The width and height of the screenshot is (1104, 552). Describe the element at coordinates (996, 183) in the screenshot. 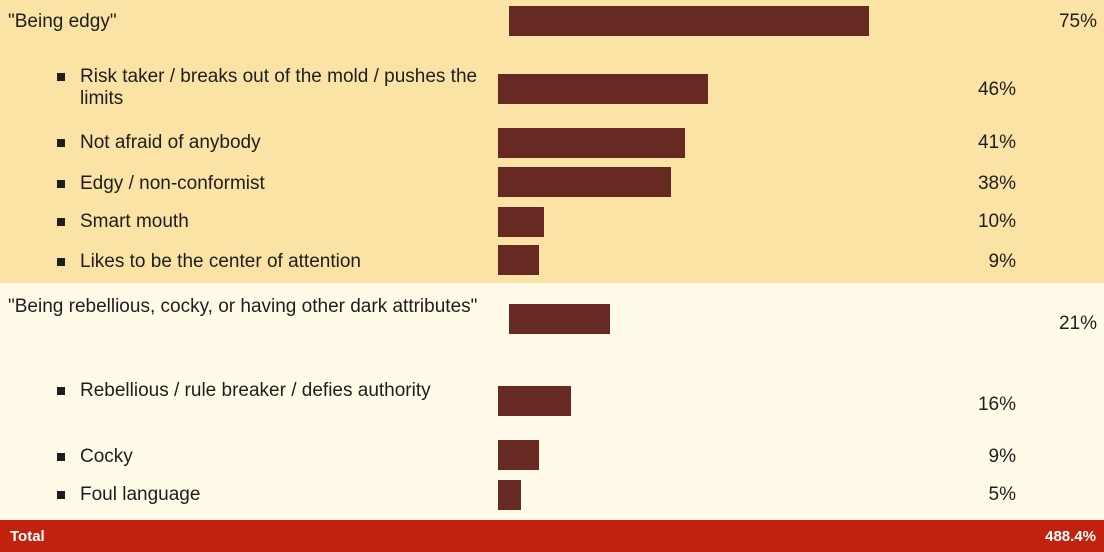

I see `item-value: 38%` at that location.